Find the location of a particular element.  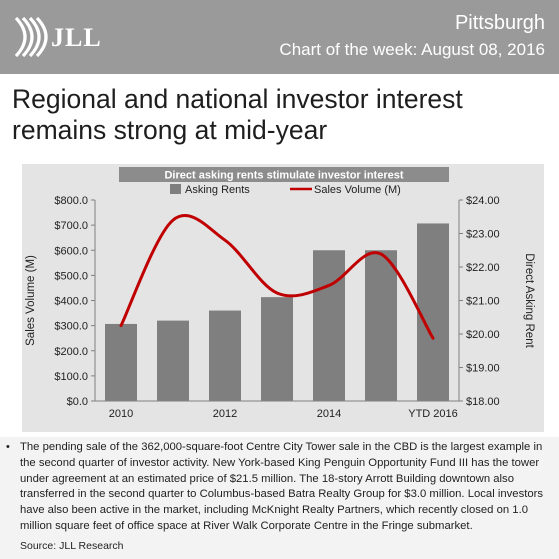

logo-text: JLL is located at coordinates (76, 37).